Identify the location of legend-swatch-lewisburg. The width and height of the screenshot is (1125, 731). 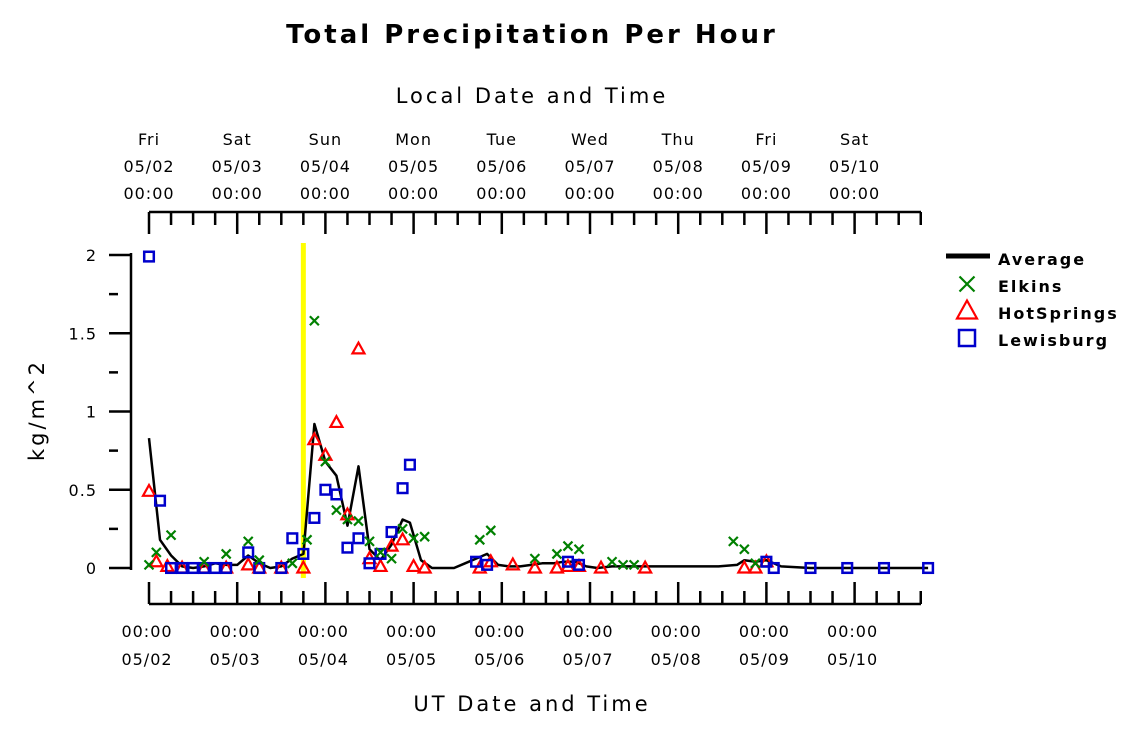
(967, 338).